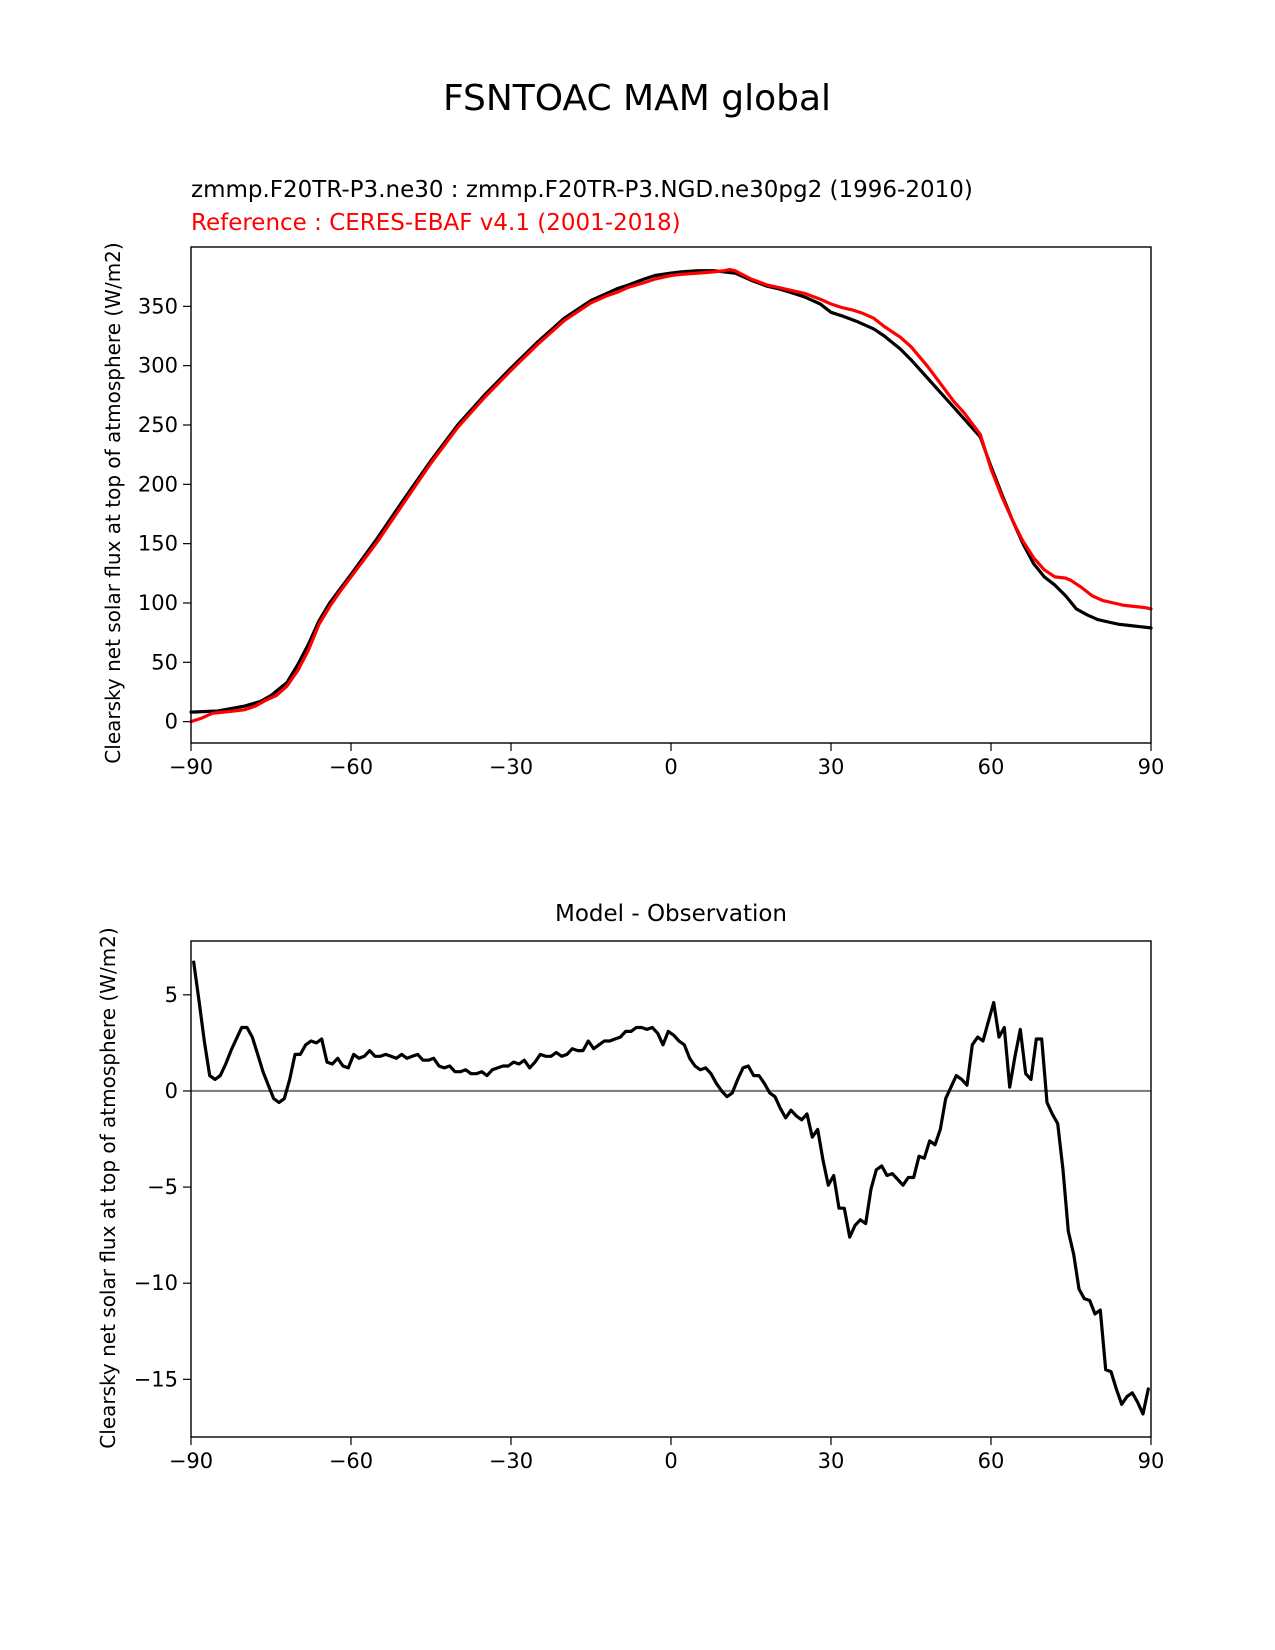  What do you see at coordinates (670, 767) in the screenshot?
I see `p1-xtick-label: 0` at bounding box center [670, 767].